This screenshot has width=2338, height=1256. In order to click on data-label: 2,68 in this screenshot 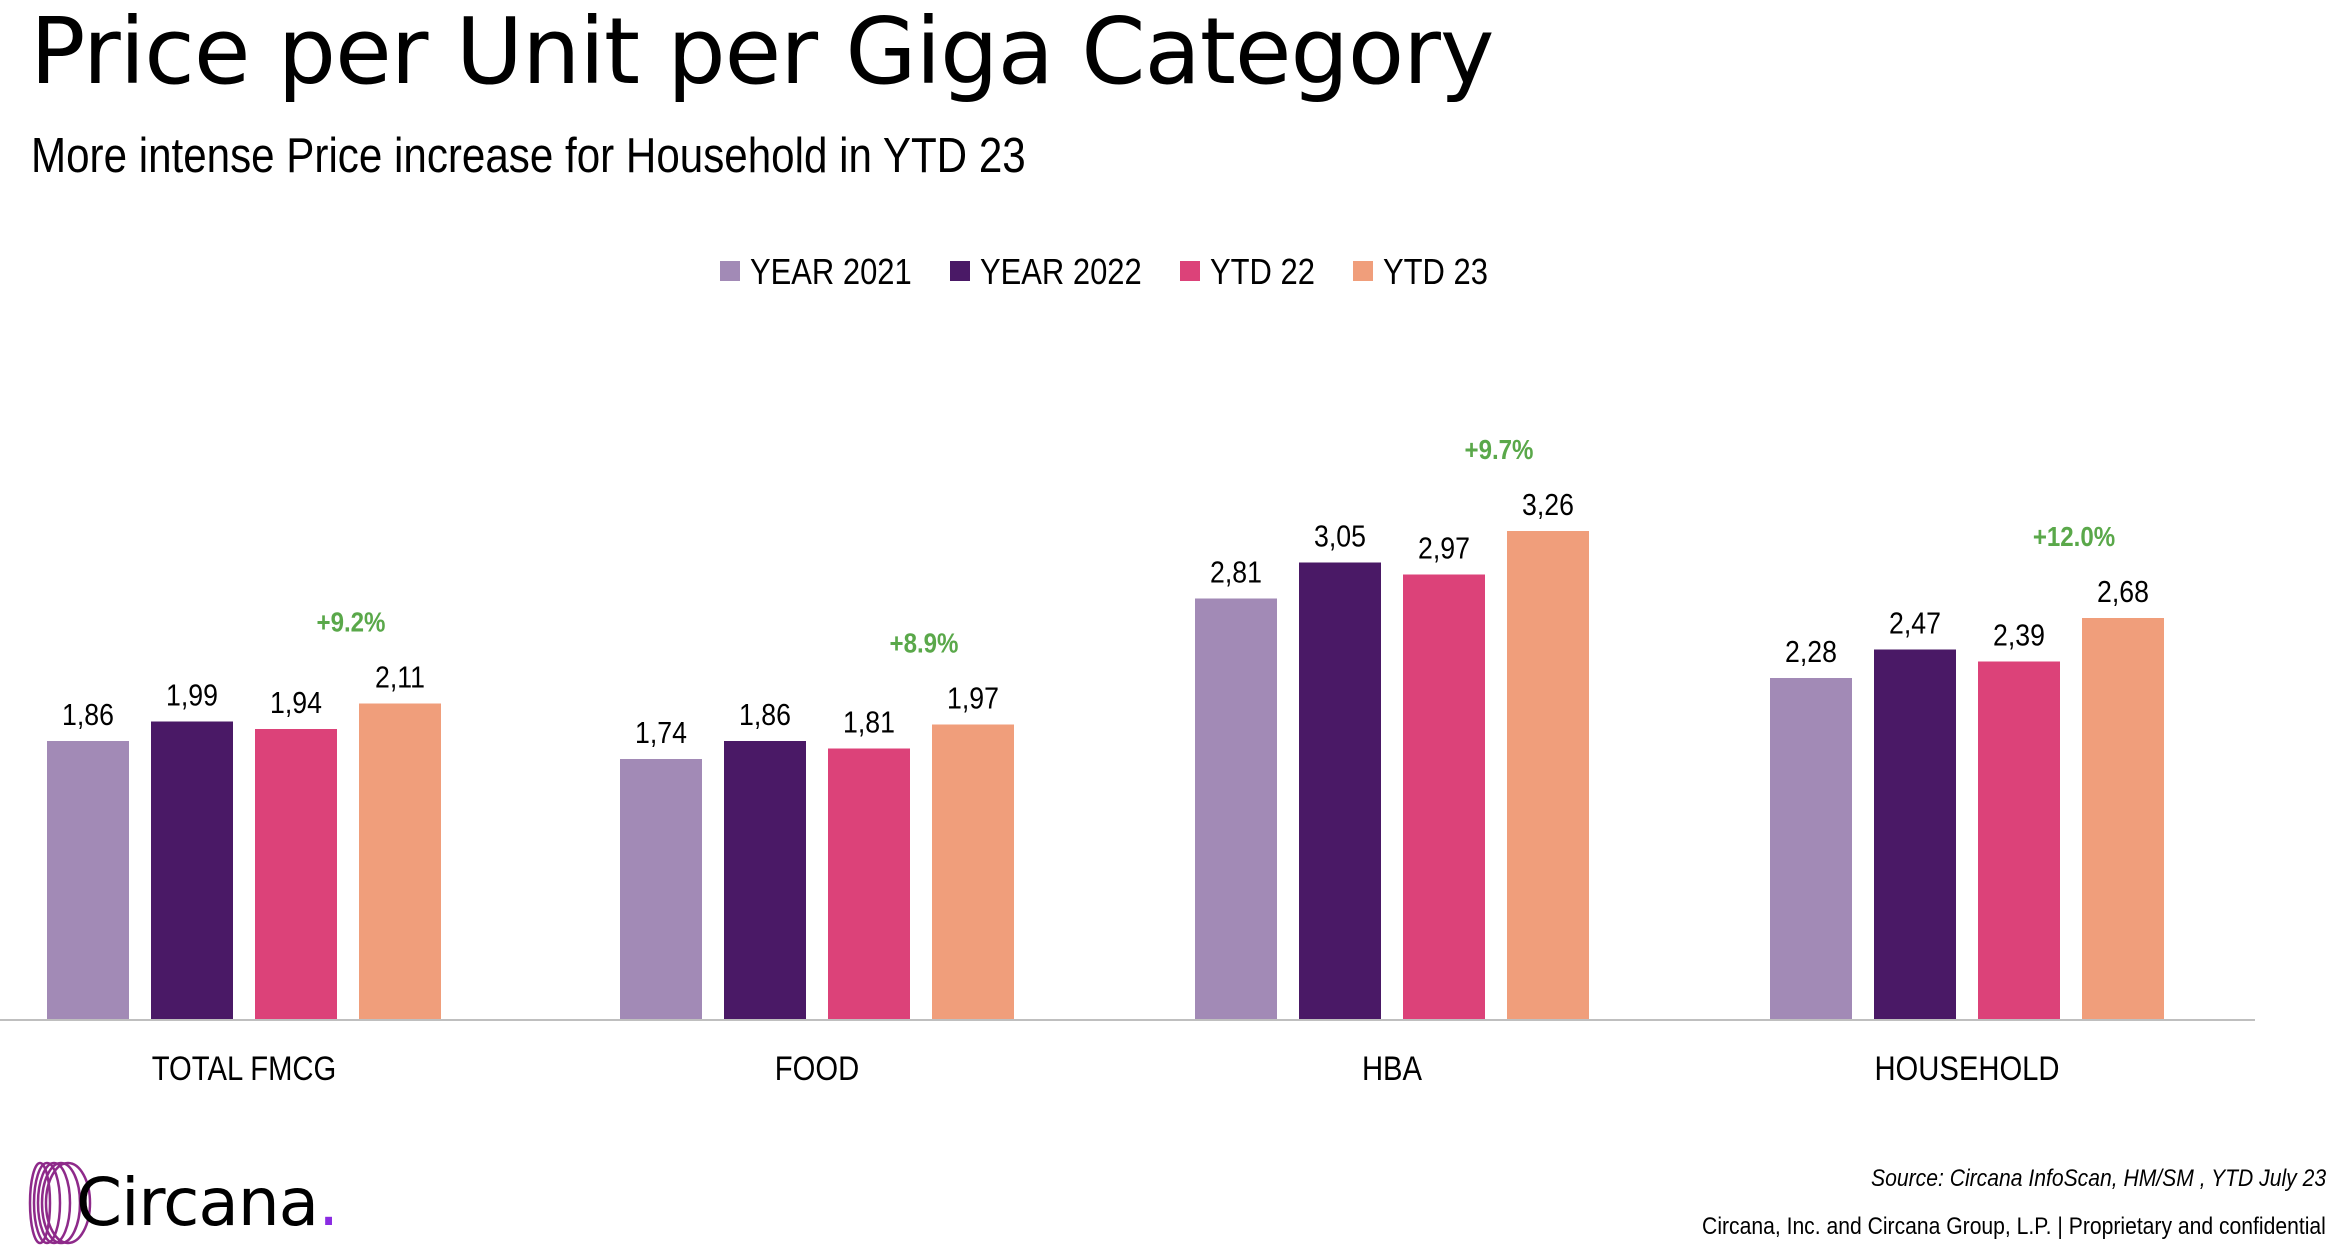, I will do `click(2123, 592)`.